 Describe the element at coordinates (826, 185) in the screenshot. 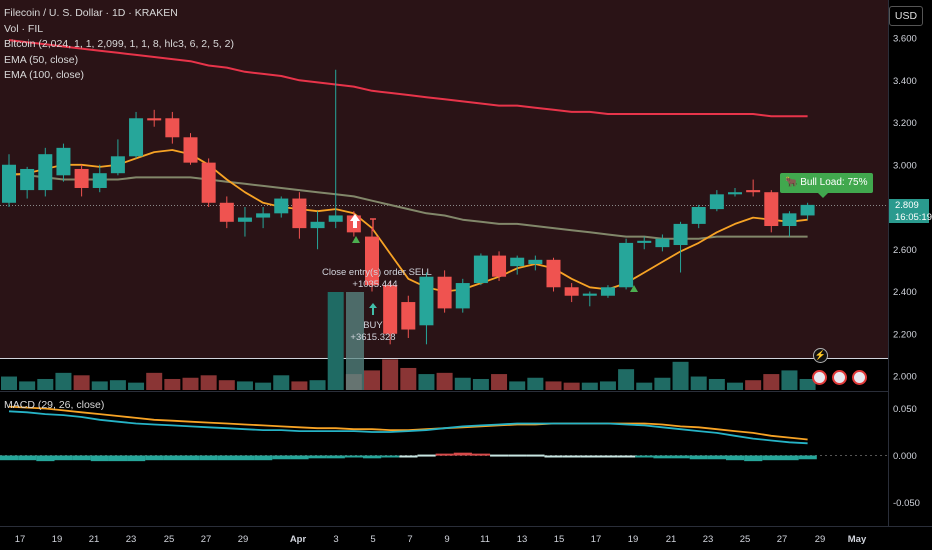

I see `bull-load-label: 🐂 Bull Load: 75%` at that location.